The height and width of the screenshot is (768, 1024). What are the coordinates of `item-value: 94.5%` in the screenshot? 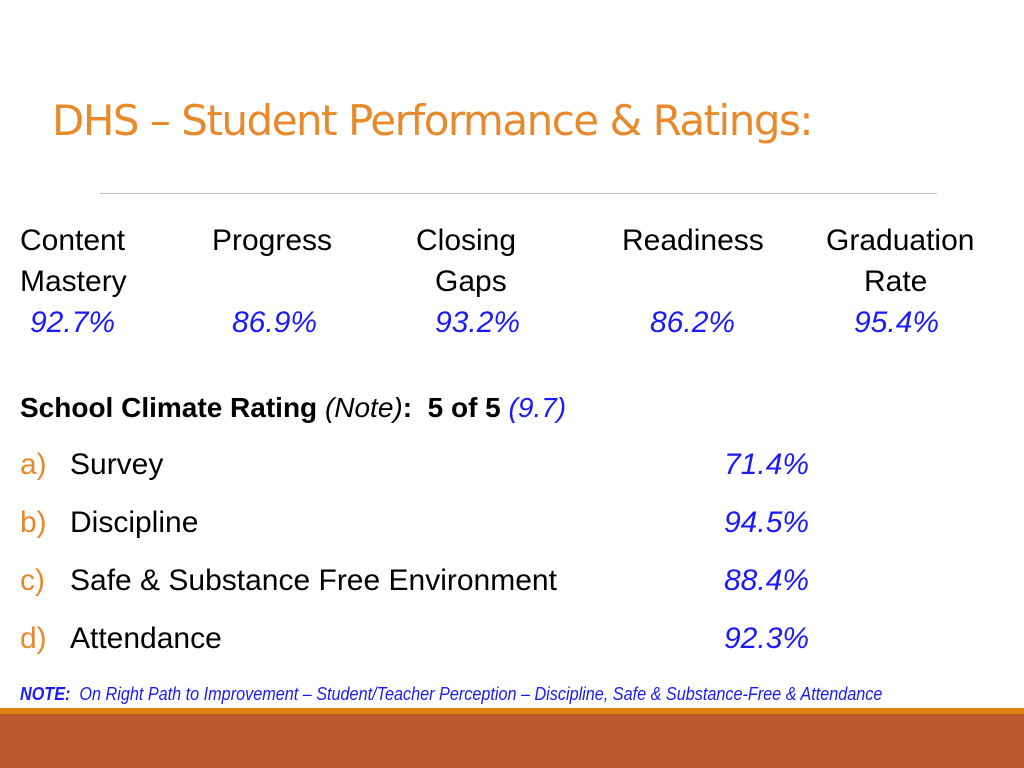 It's located at (767, 522).